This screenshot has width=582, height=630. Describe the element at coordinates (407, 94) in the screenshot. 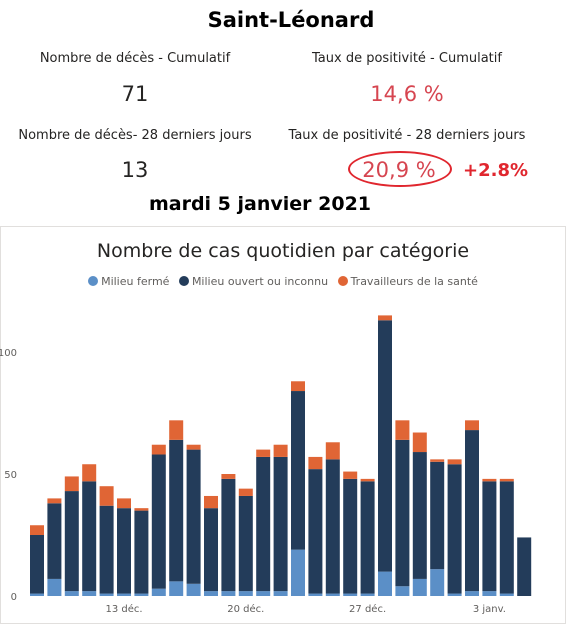

I see `positivity-cumulative-value: 14,6 %` at that location.